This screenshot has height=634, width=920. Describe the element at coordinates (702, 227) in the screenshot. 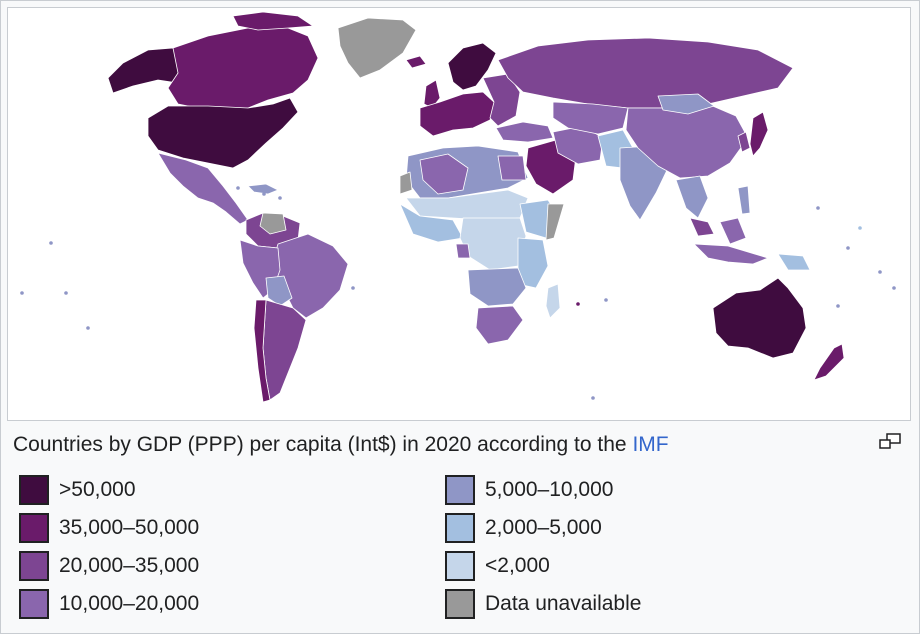

I see `region-malaysia` at that location.